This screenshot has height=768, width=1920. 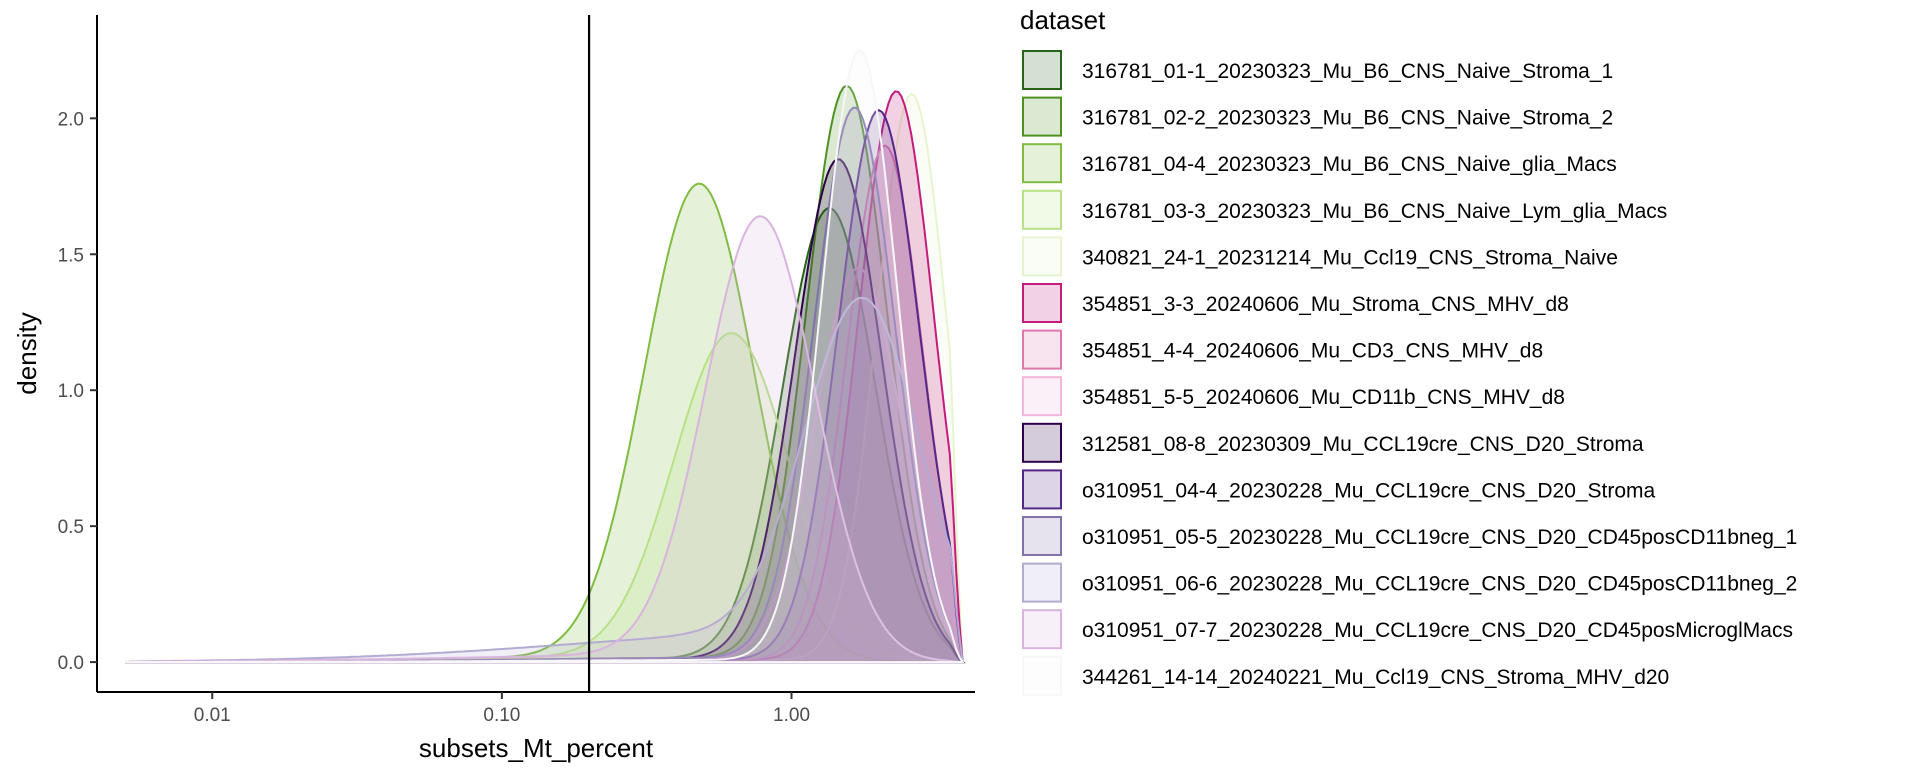 What do you see at coordinates (501, 715) in the screenshot?
I see `x-tick-label: 0.10` at bounding box center [501, 715].